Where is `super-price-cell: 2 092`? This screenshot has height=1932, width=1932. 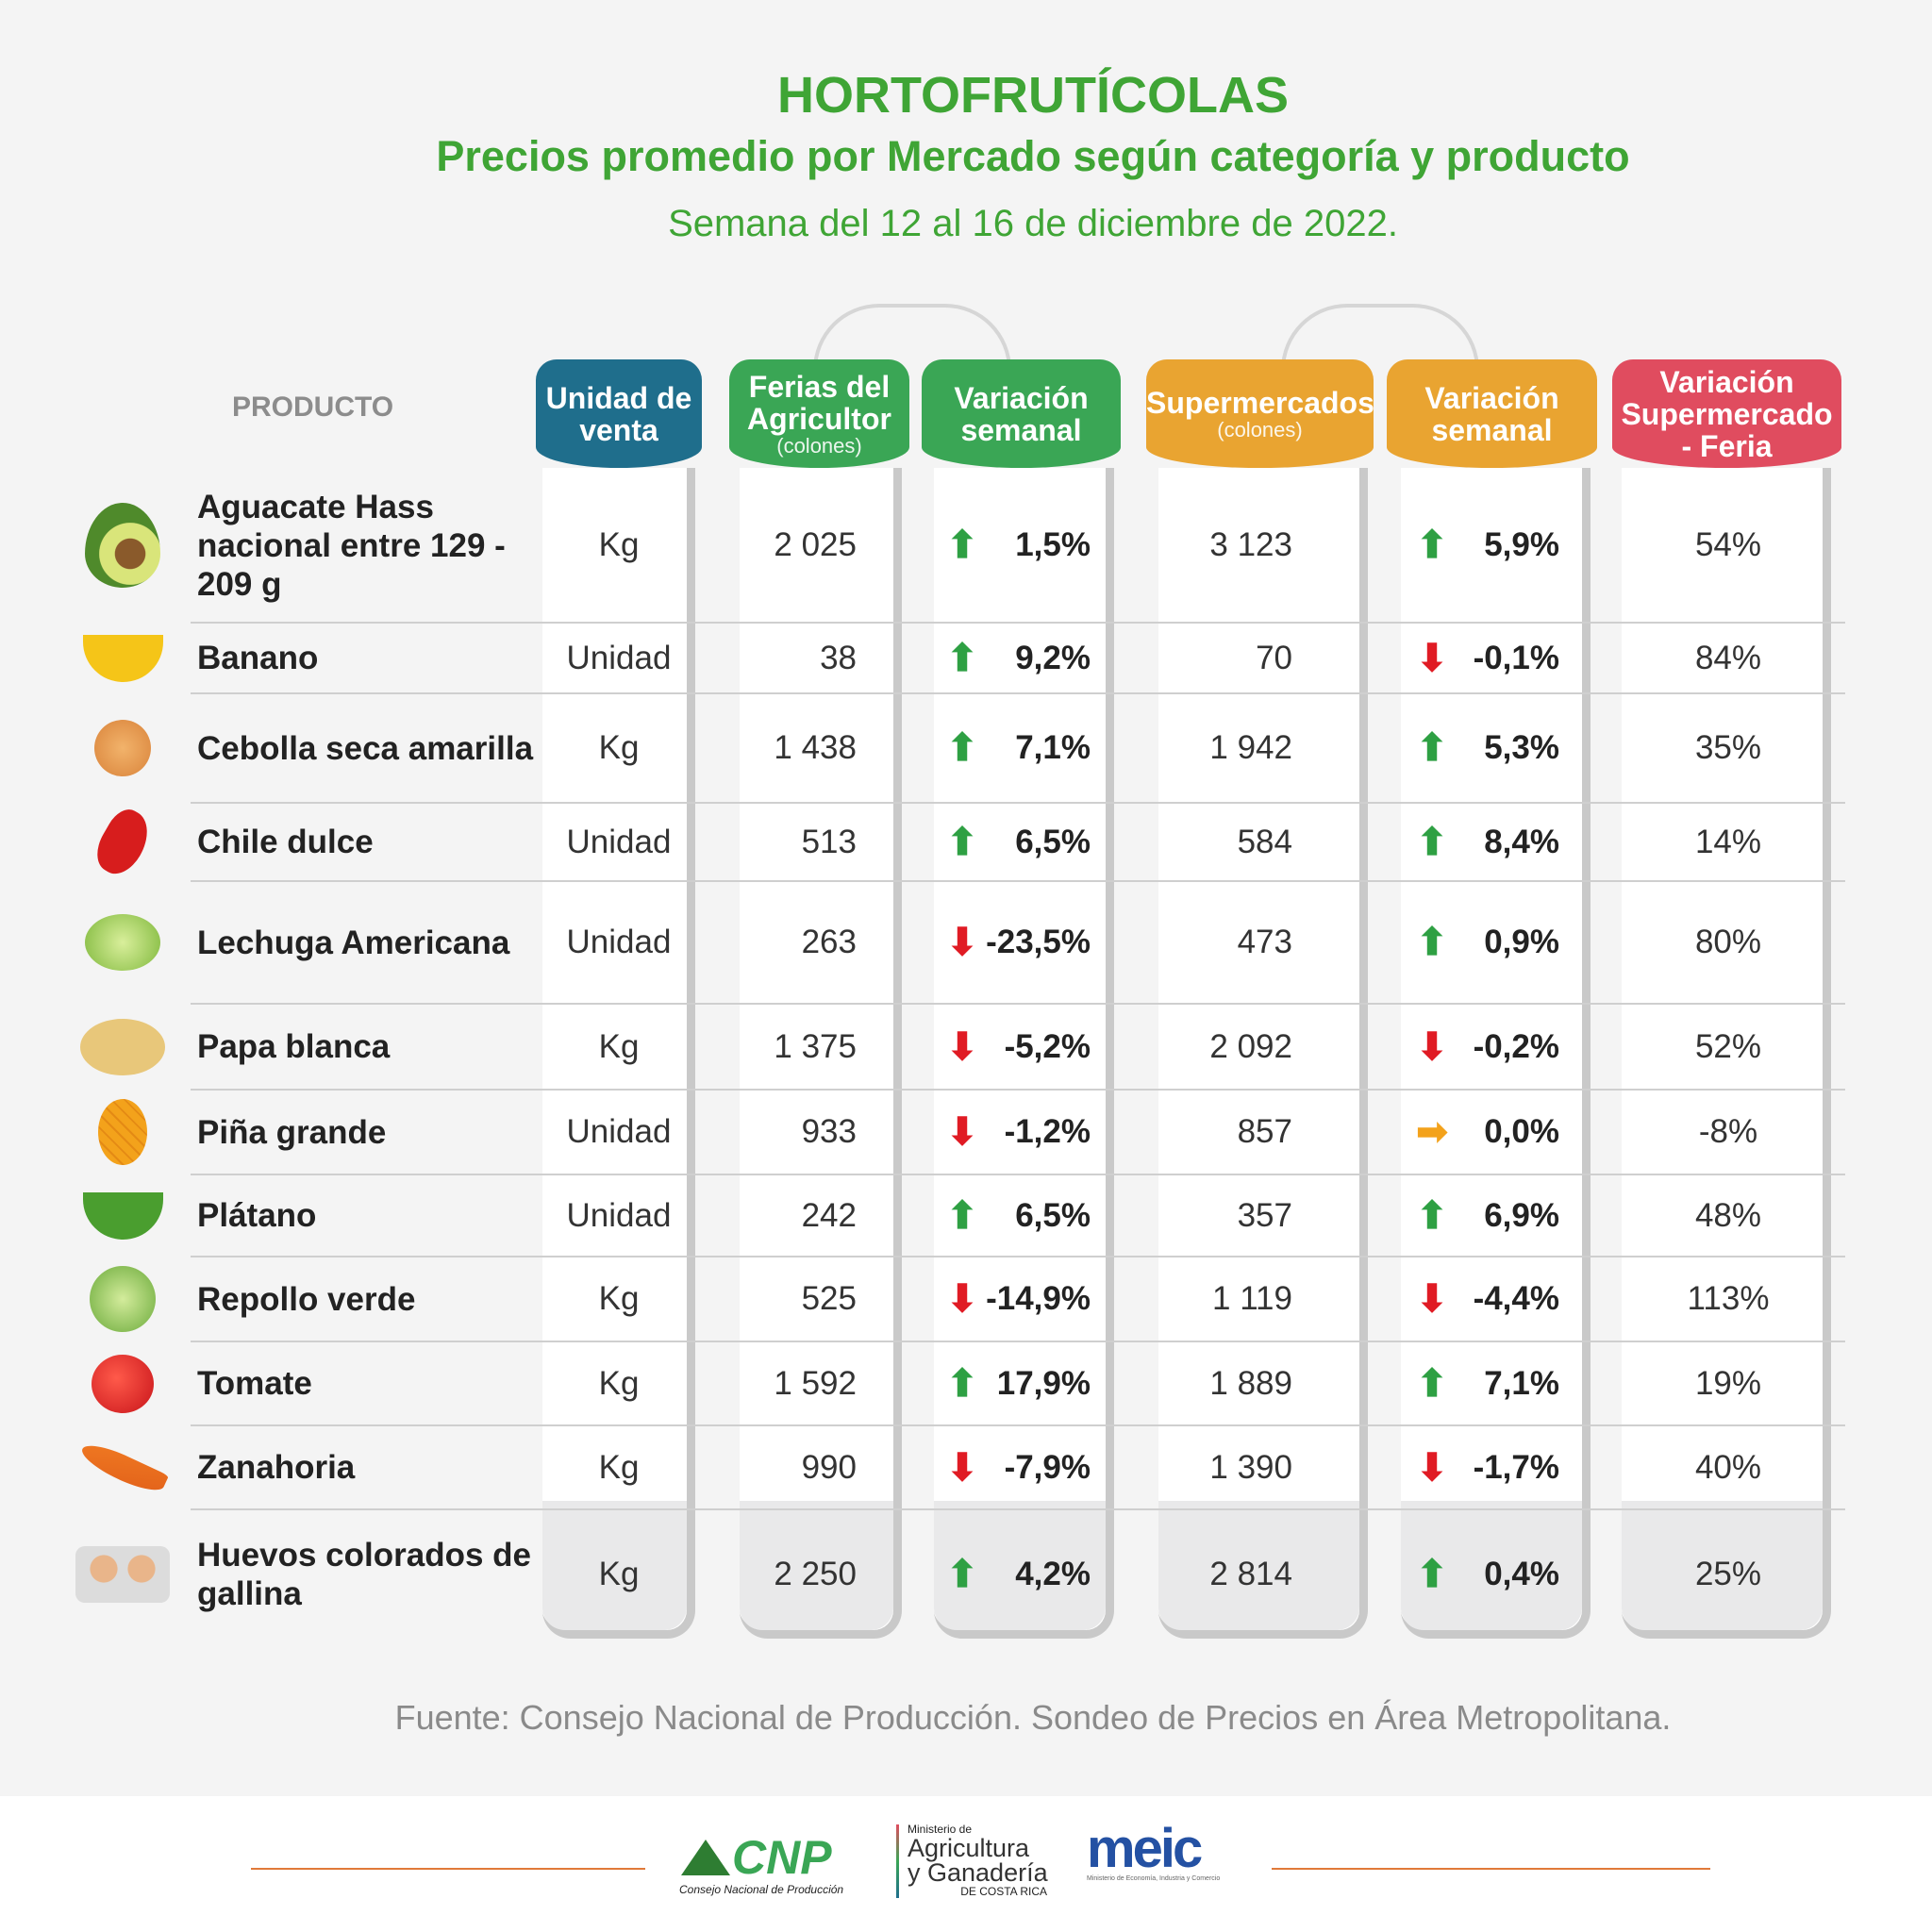 super-price-cell: 2 092 is located at coordinates (1250, 1046).